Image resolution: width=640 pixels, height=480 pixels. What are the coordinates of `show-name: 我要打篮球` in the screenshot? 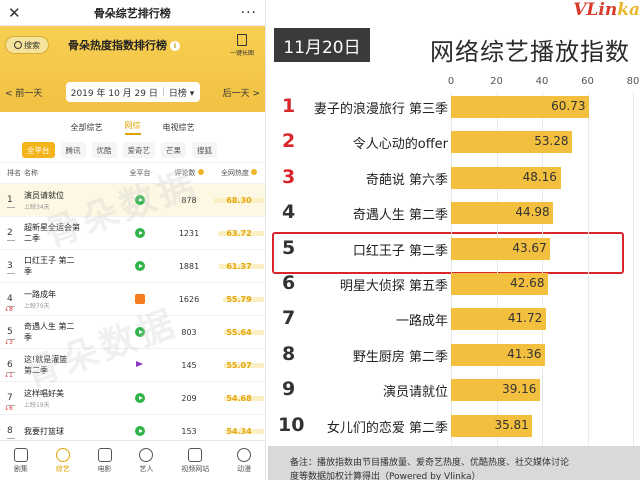 It's located at (44, 431).